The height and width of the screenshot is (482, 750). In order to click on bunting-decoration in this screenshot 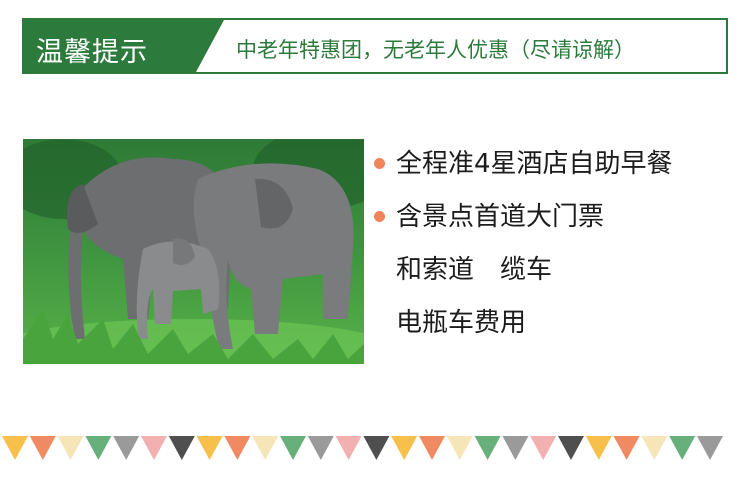, I will do `click(362, 448)`.